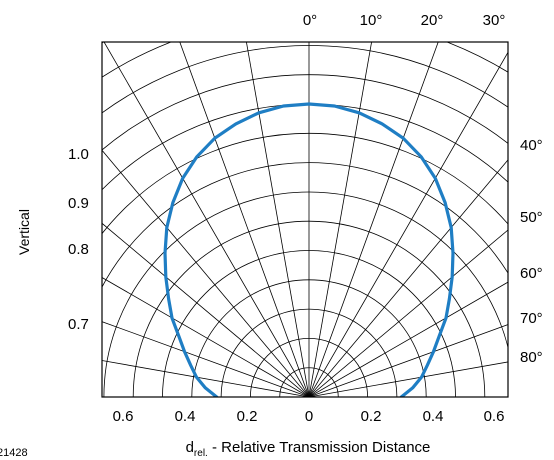 Image resolution: width=554 pixels, height=460 pixels. What do you see at coordinates (78, 154) in the screenshot?
I see `y-tick-label: 1.0` at bounding box center [78, 154].